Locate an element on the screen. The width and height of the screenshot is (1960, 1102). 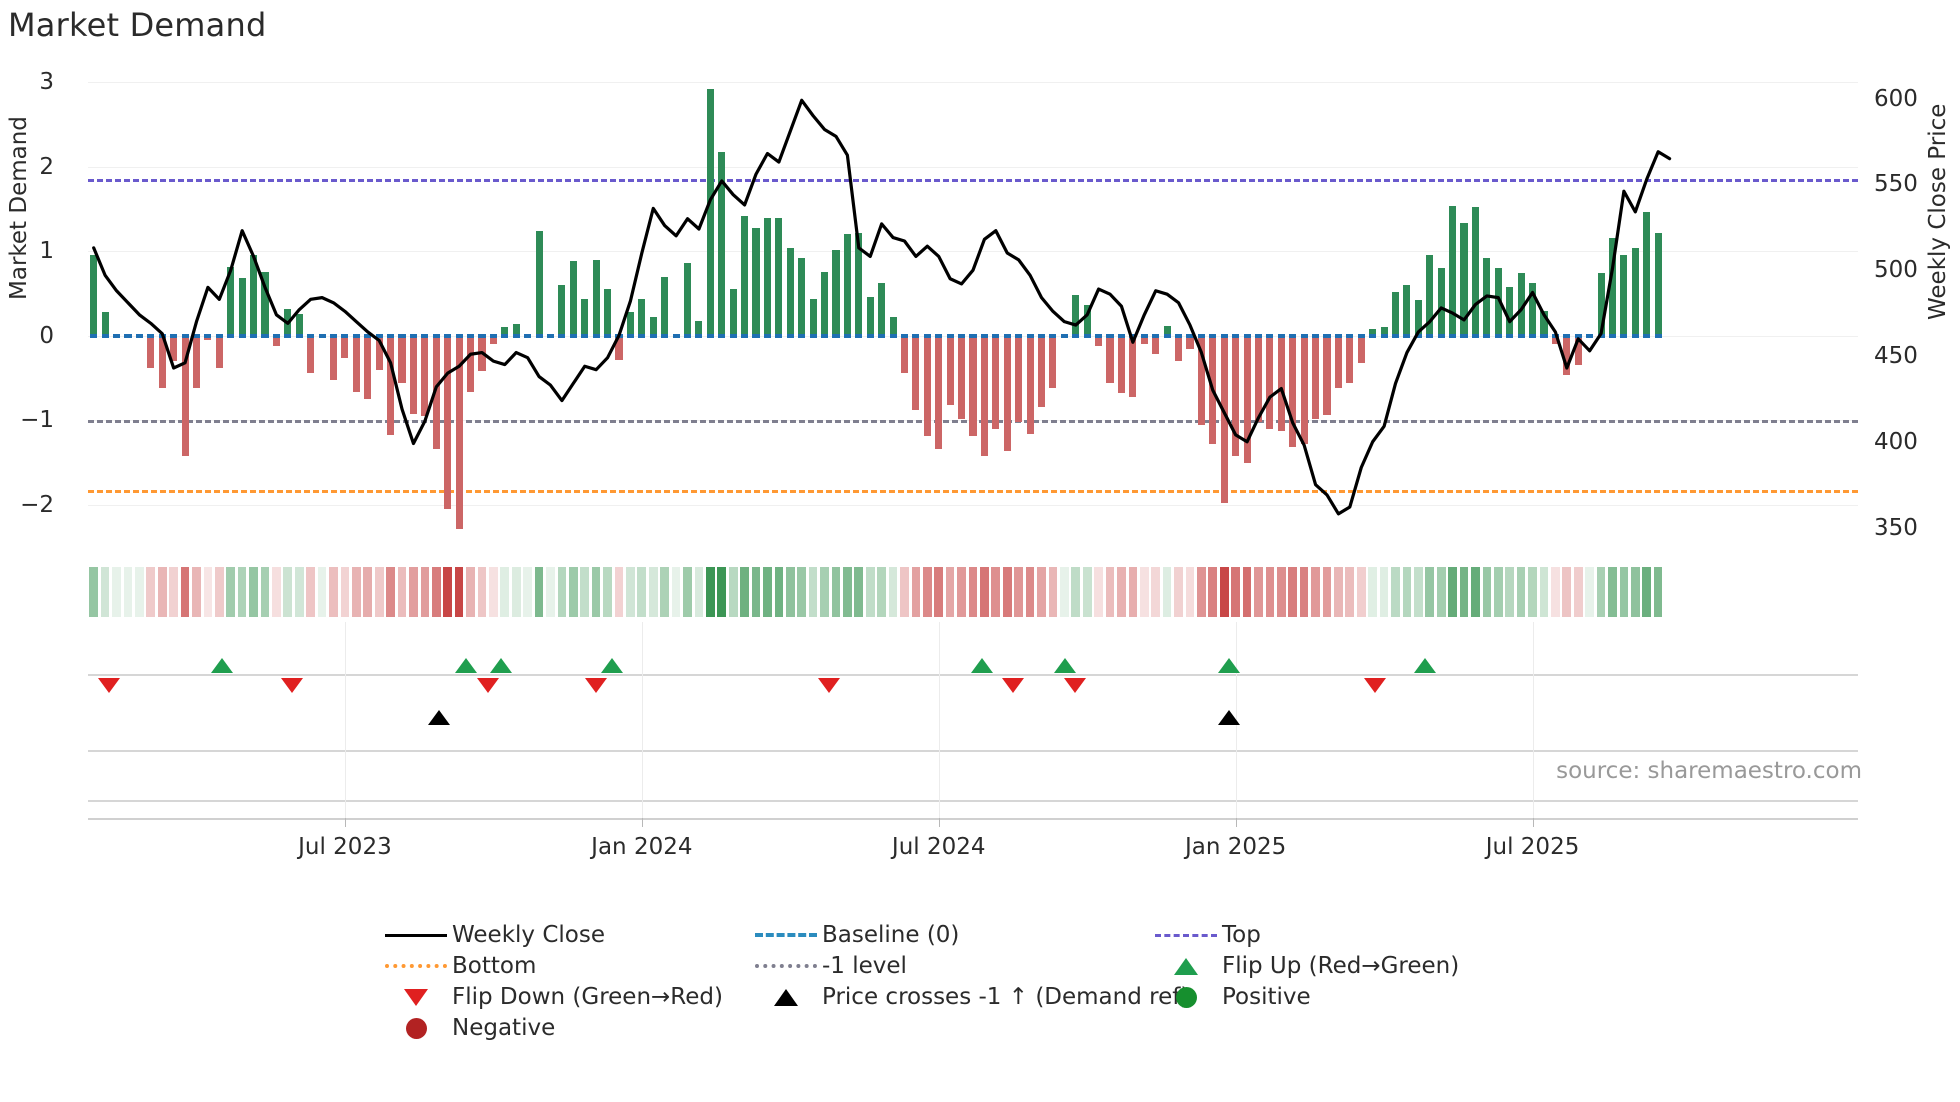
legend-item: Positive is located at coordinates (1350, 997).